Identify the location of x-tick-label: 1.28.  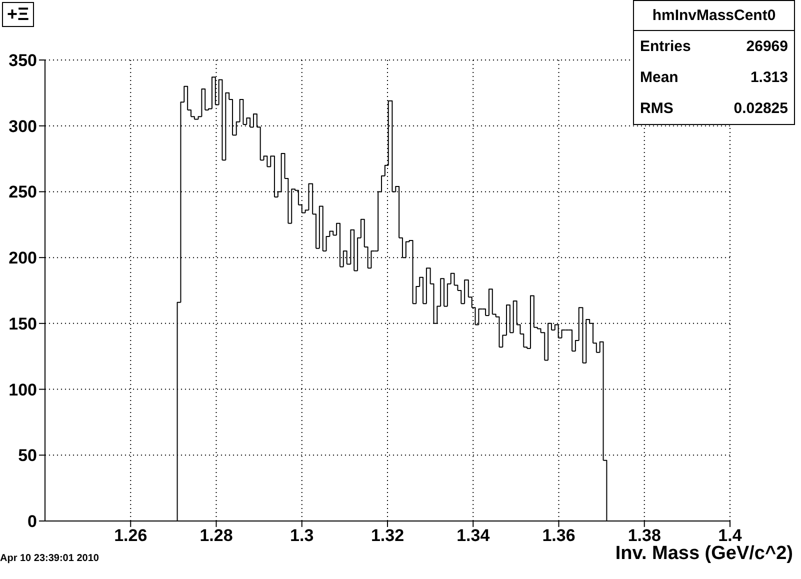
(216, 536).